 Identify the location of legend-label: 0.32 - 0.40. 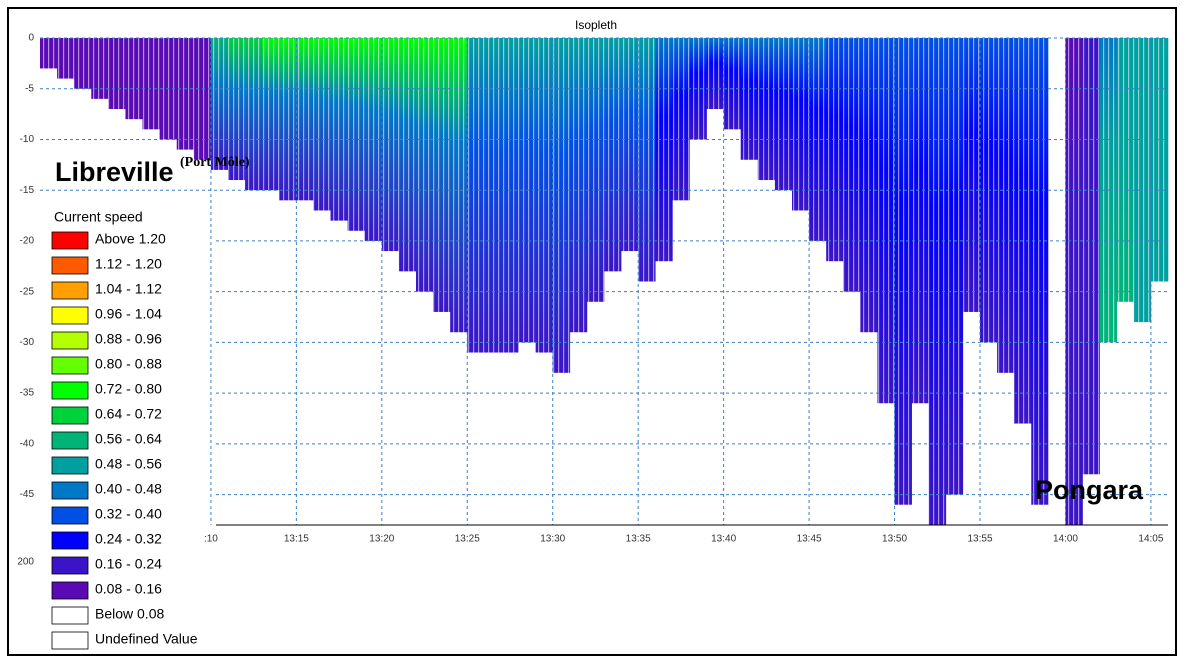
(128, 514).